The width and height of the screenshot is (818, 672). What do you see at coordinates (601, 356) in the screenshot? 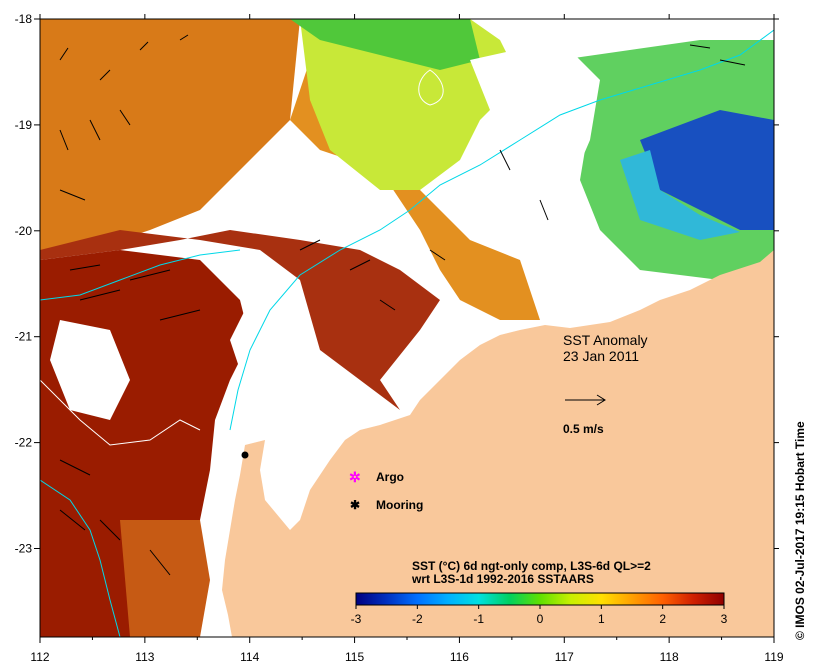
I see `map-date: 23 Jan 2011` at bounding box center [601, 356].